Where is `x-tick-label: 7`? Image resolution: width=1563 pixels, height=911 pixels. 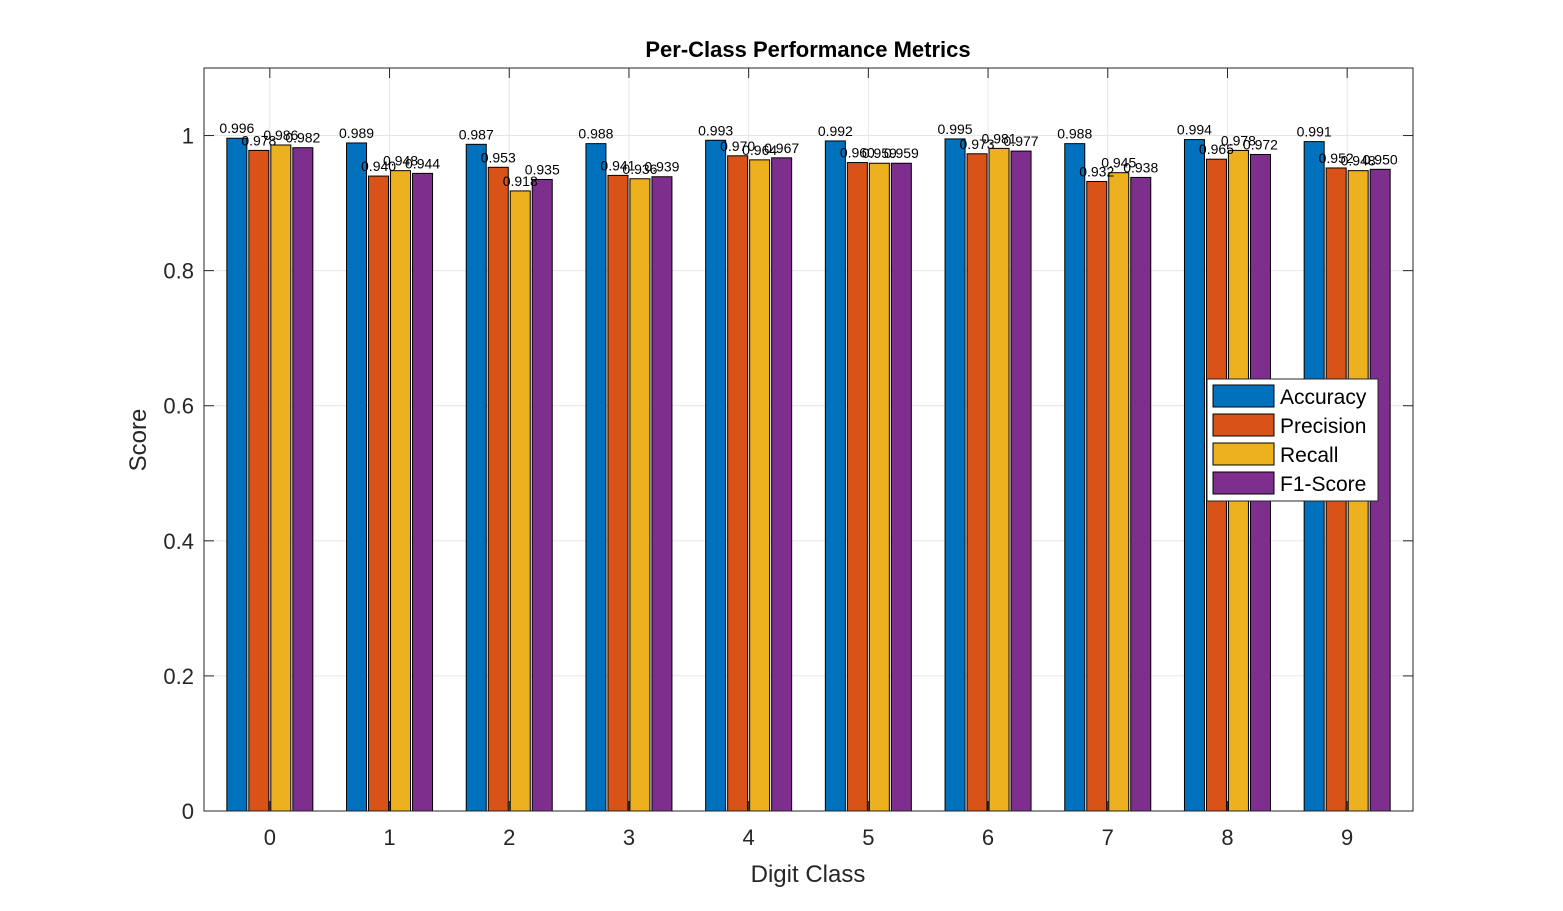 x-tick-label: 7 is located at coordinates (1108, 837).